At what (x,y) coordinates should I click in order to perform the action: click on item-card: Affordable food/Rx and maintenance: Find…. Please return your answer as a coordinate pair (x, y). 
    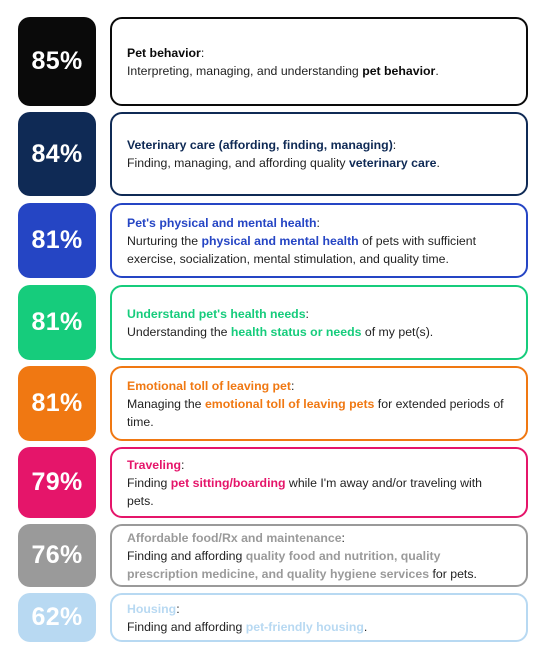
    Looking at the image, I should click on (319, 555).